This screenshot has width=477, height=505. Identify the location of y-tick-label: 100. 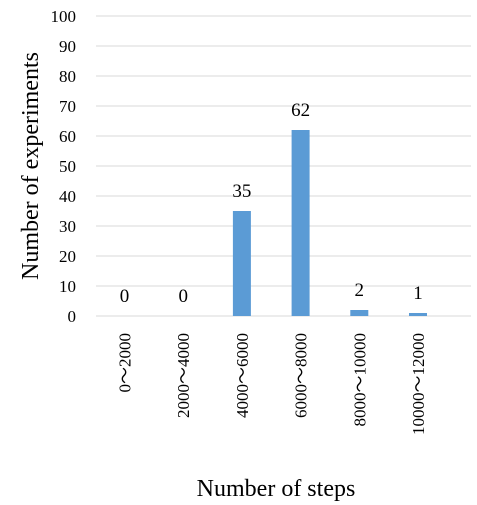
(64, 16).